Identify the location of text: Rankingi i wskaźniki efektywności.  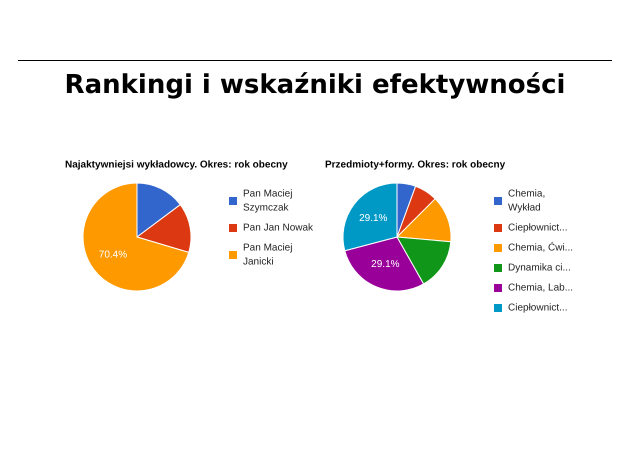
(315, 85).